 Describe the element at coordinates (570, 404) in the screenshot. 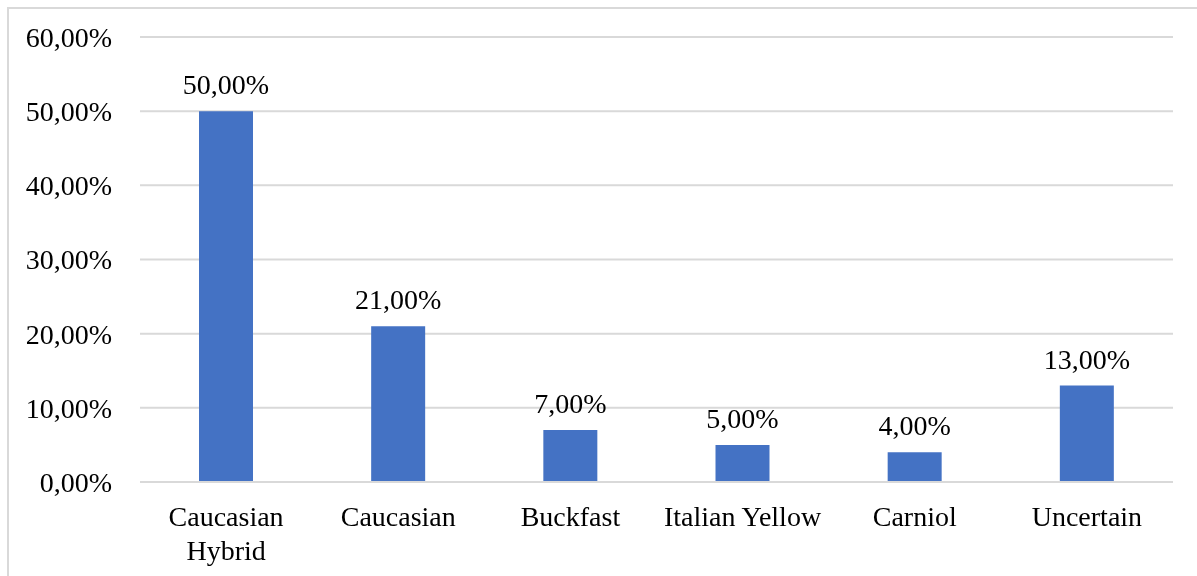

I see `data-label: 7,00%` at that location.